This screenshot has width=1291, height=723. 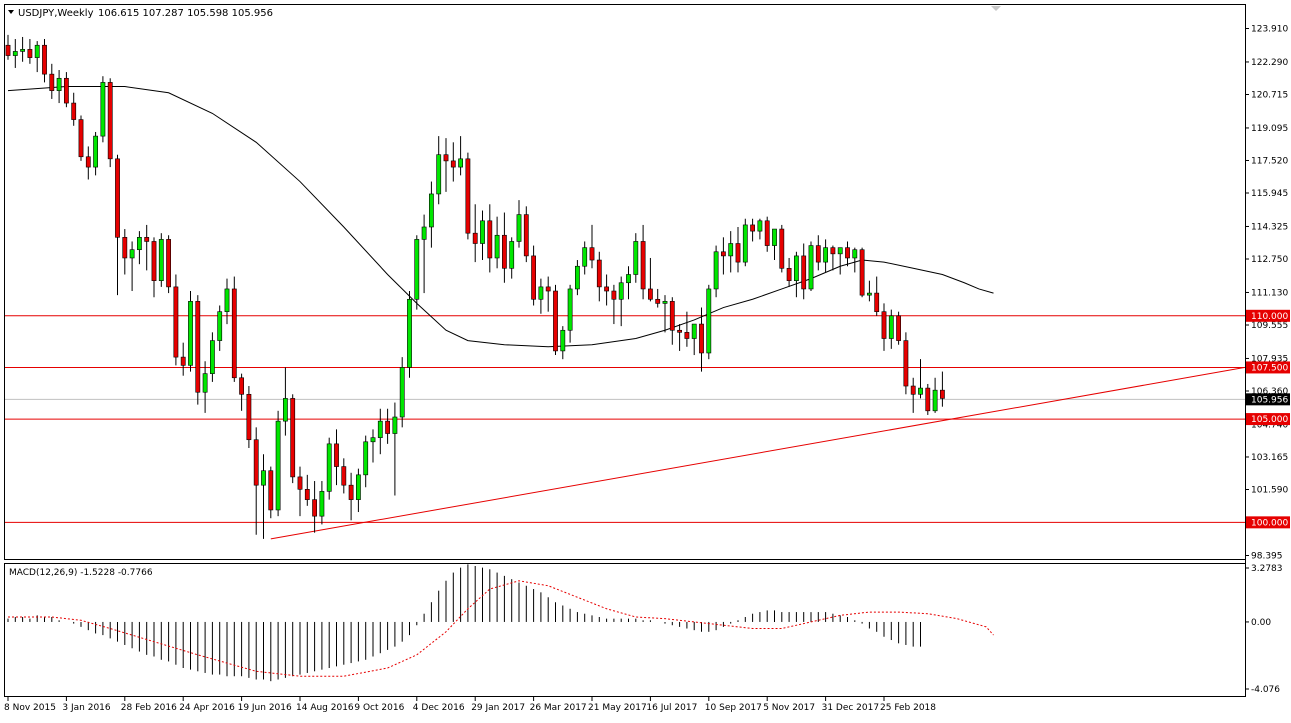 I want to click on collapse-arrow-icon, so click(x=11, y=12).